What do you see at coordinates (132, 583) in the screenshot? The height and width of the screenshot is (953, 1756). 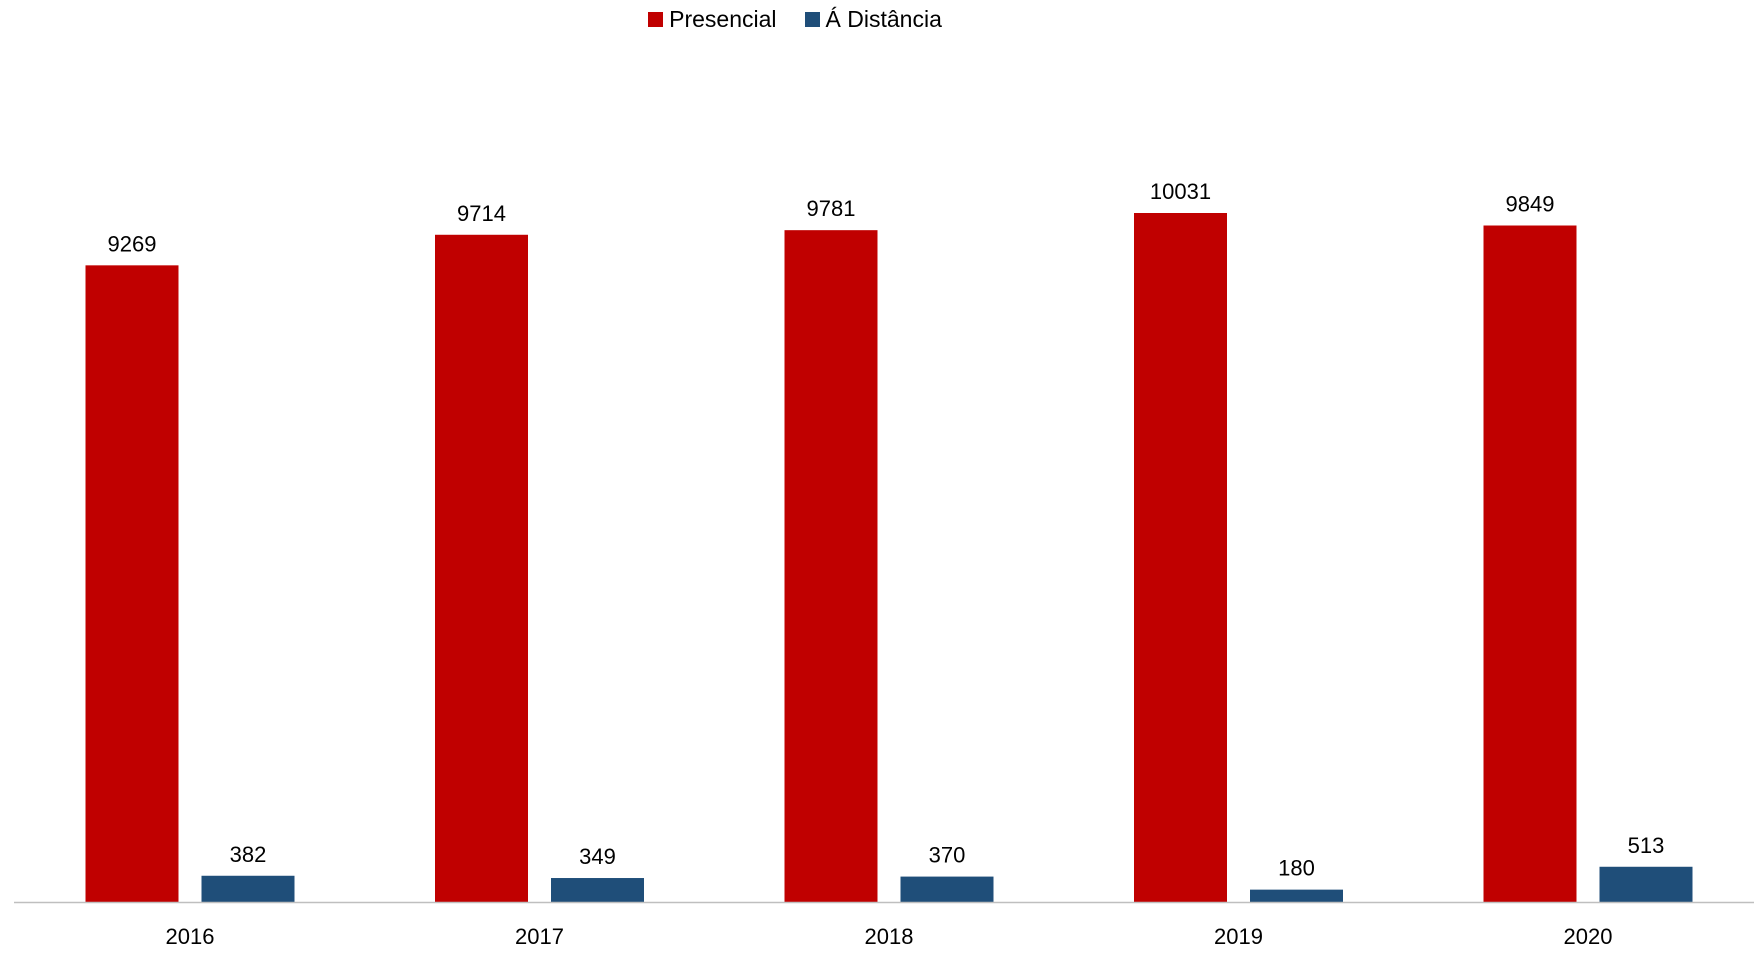 I see `bar-presencial-2016` at bounding box center [132, 583].